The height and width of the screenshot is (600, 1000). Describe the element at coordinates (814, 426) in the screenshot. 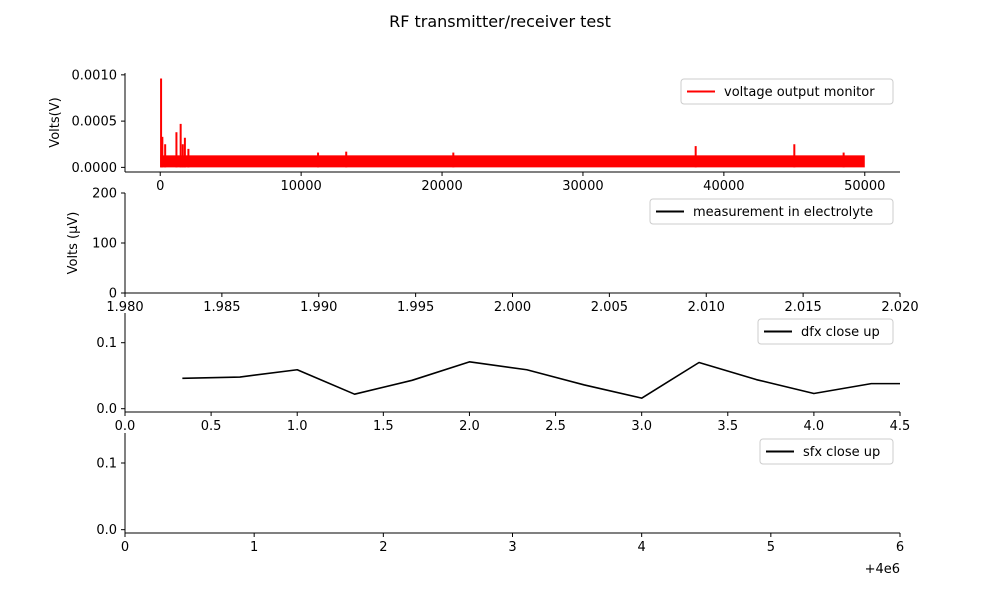

I see `x-tick-label: 4.0` at that location.